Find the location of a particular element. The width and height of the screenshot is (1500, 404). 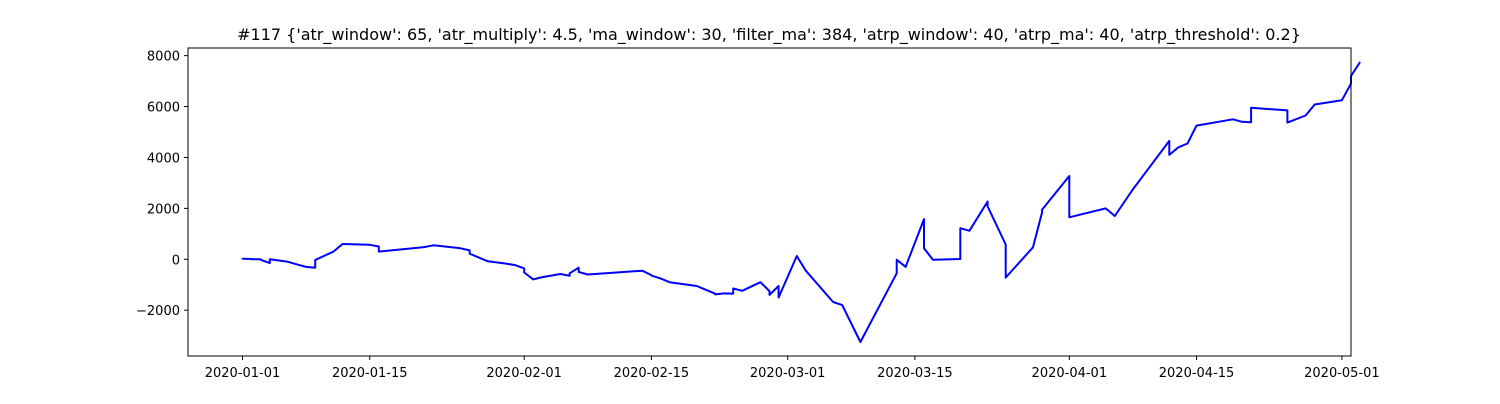

x-tick-label: 2020-01-15 is located at coordinates (370, 373).